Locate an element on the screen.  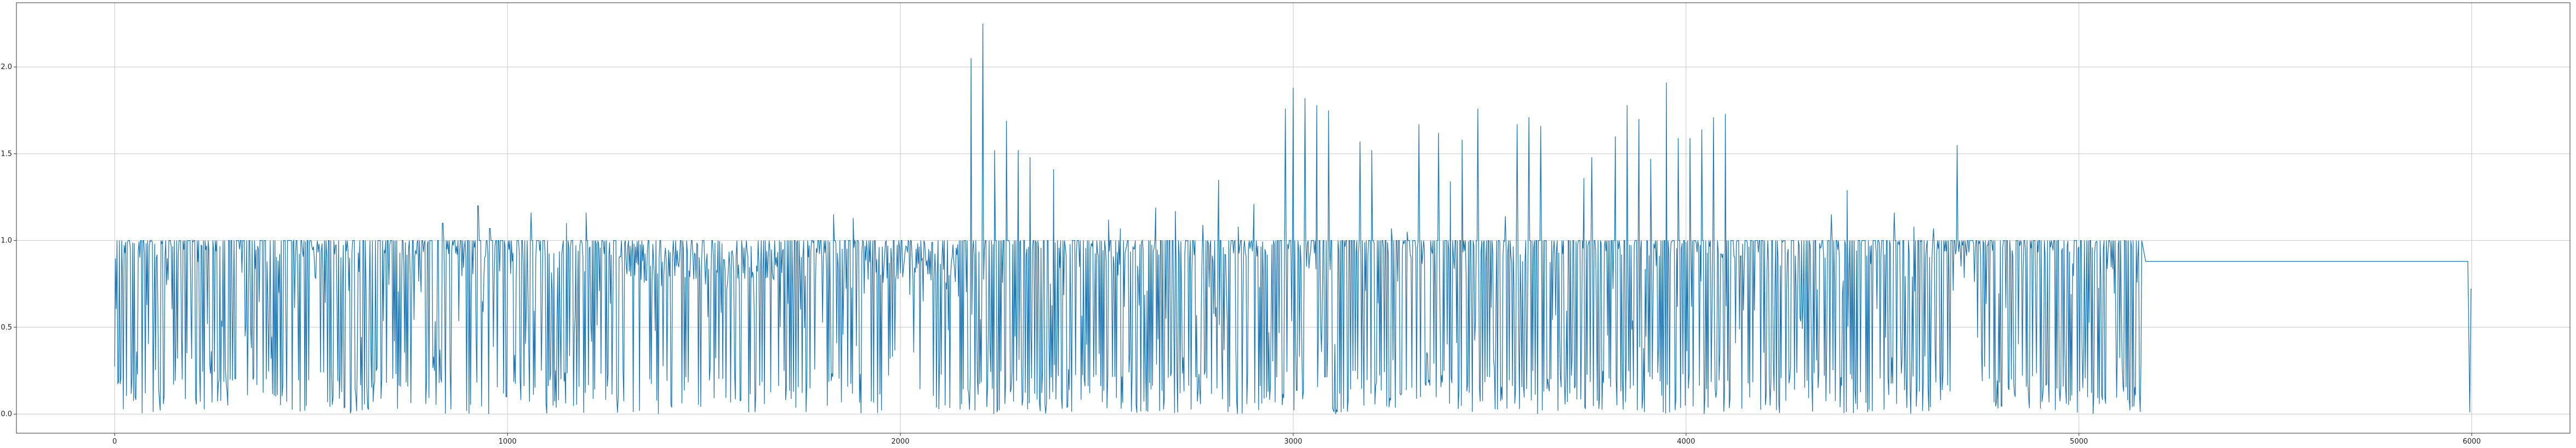
y-tick-label: 1.5 is located at coordinates (7, 154).